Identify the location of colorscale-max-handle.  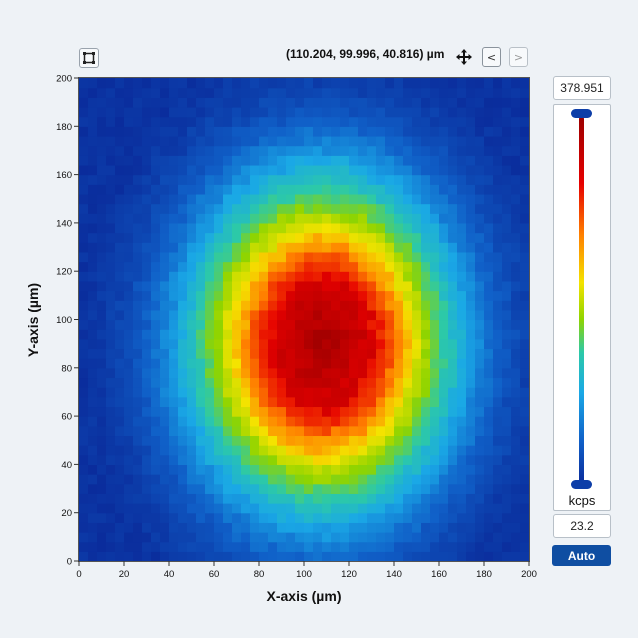
(581, 113).